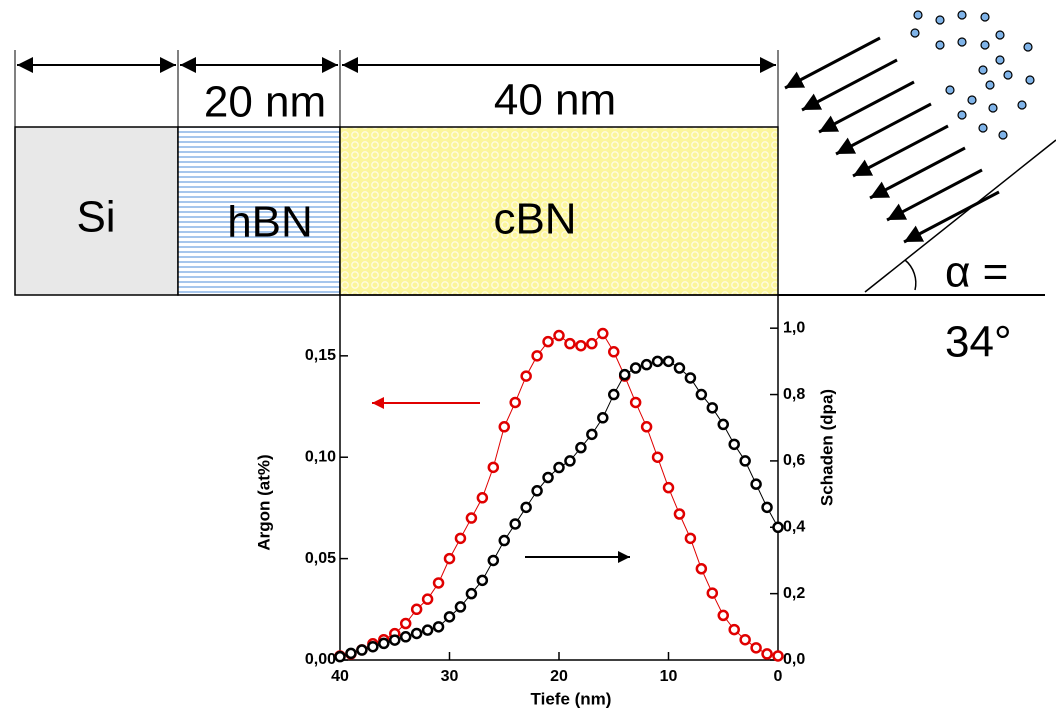 Image resolution: width=1056 pixels, height=718 pixels. What do you see at coordinates (794, 460) in the screenshot?
I see `y2-tick-label: 0,6` at bounding box center [794, 460].